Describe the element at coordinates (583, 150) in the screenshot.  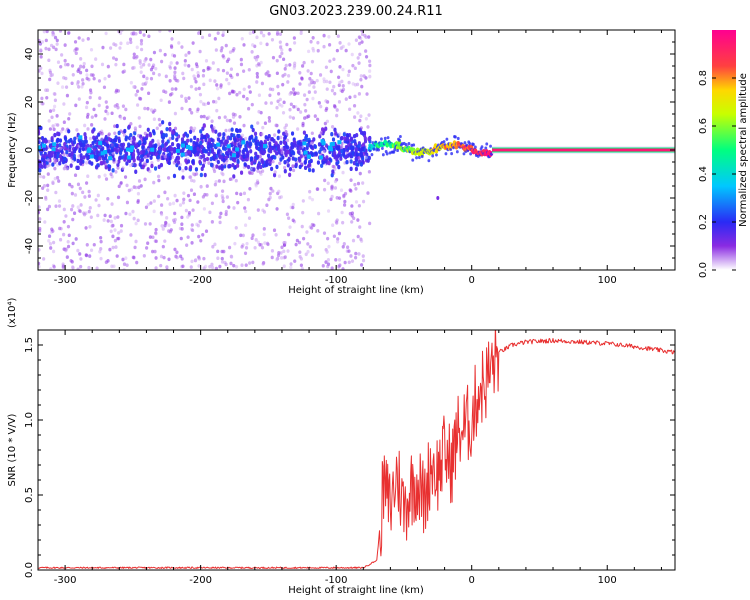
I see `spectrogram-line-band-core` at that location.